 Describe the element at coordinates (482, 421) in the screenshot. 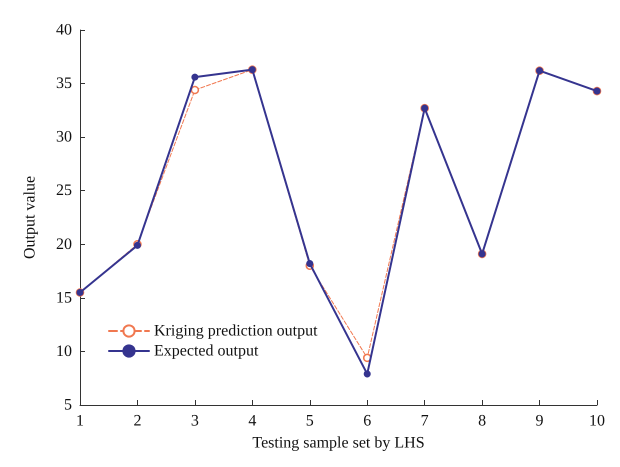

I see `x-tick-label: 8` at that location.